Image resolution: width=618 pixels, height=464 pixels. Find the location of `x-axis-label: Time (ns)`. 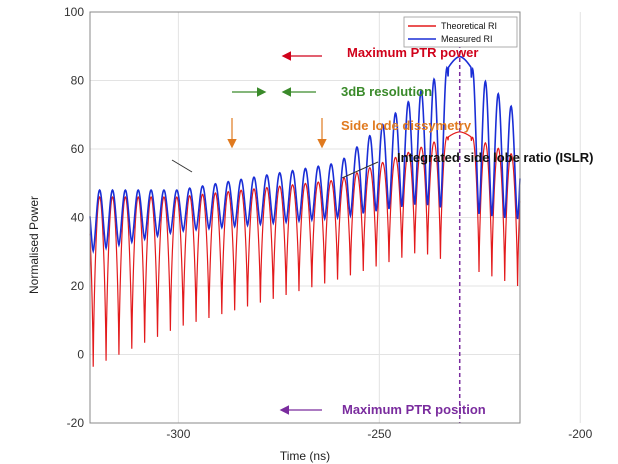

x-axis-label: Time (ns) is located at coordinates (305, 456).